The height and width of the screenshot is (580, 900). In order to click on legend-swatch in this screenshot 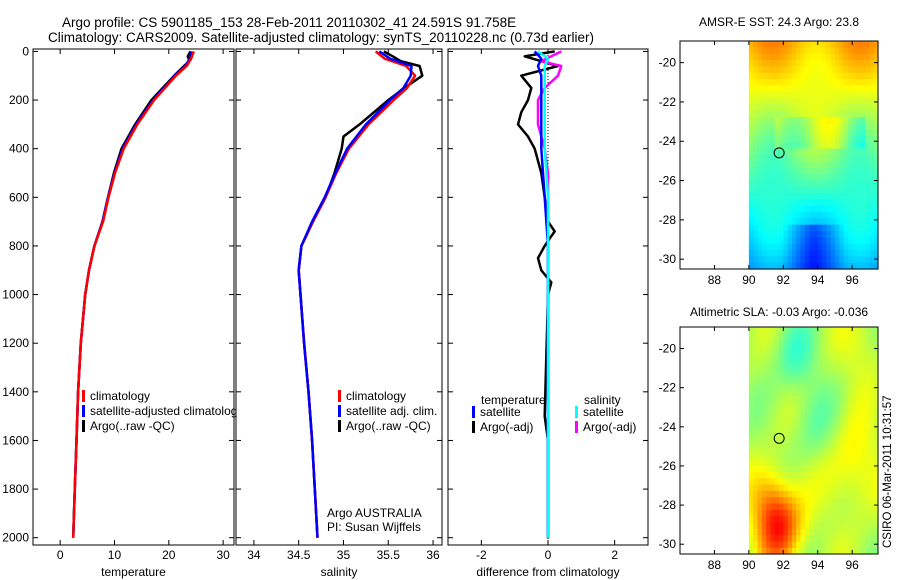, I will do `click(473, 412)`.